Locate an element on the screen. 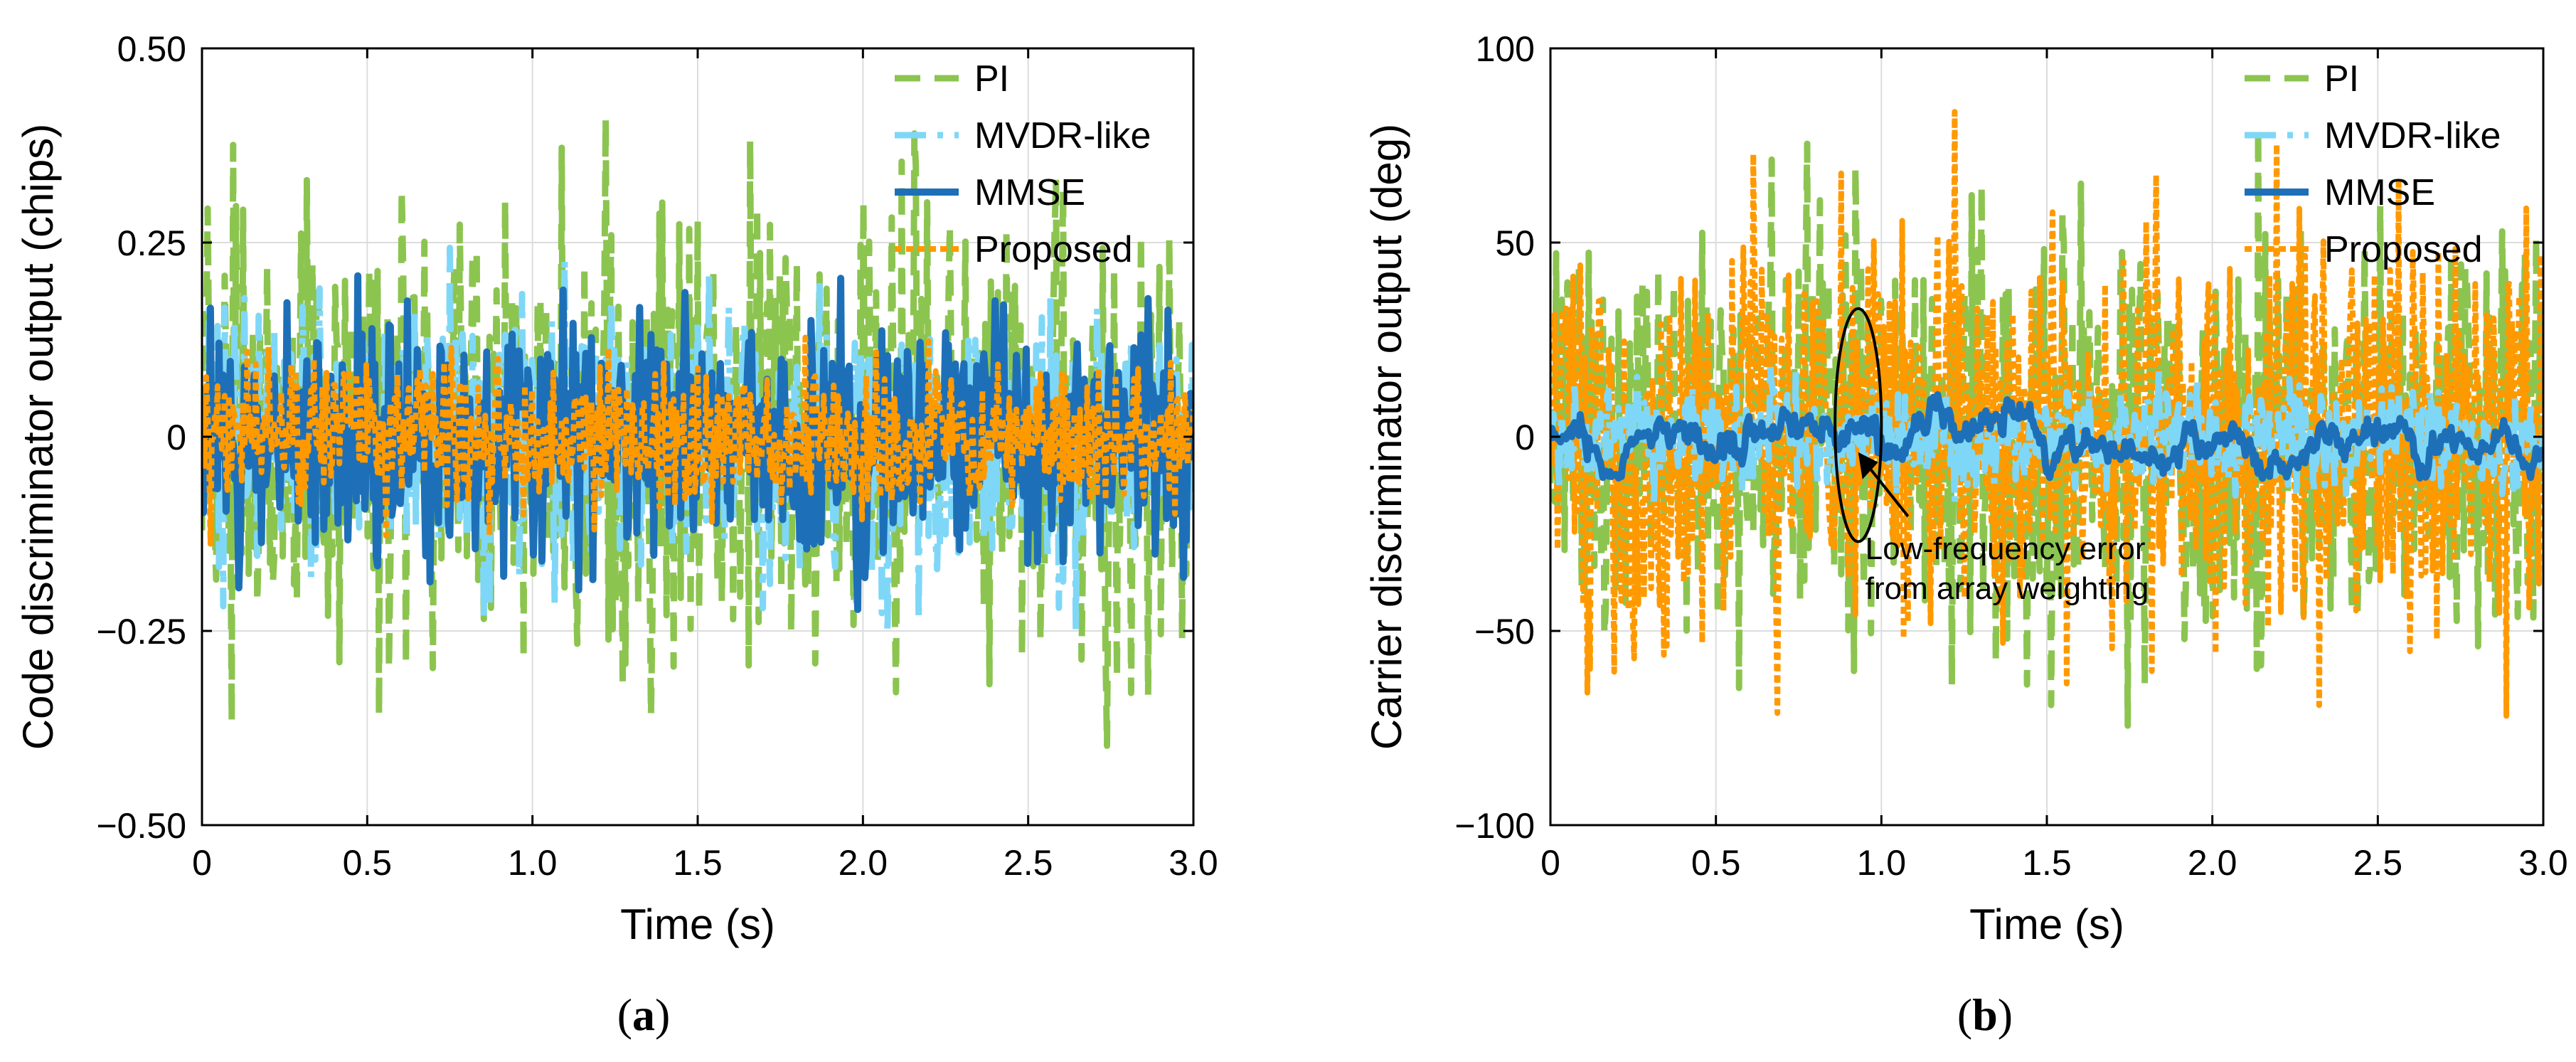  y-tick-label: 0.25 is located at coordinates (151, 243).